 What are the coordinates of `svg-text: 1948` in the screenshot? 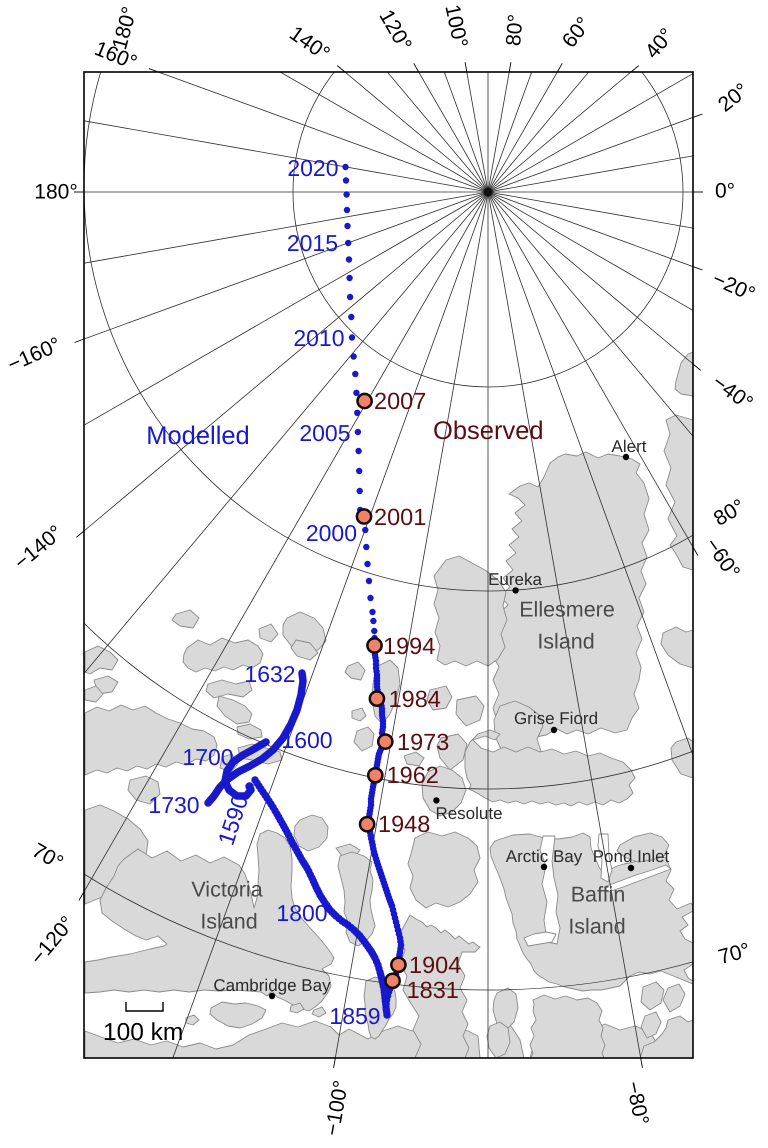 It's located at (404, 824).